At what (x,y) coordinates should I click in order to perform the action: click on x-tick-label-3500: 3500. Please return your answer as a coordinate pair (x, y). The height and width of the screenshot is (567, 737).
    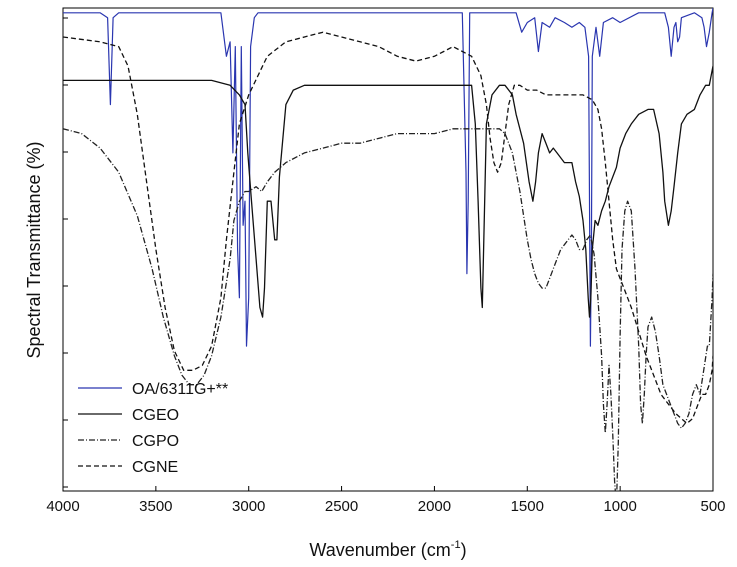
    Looking at the image, I should click on (155, 506).